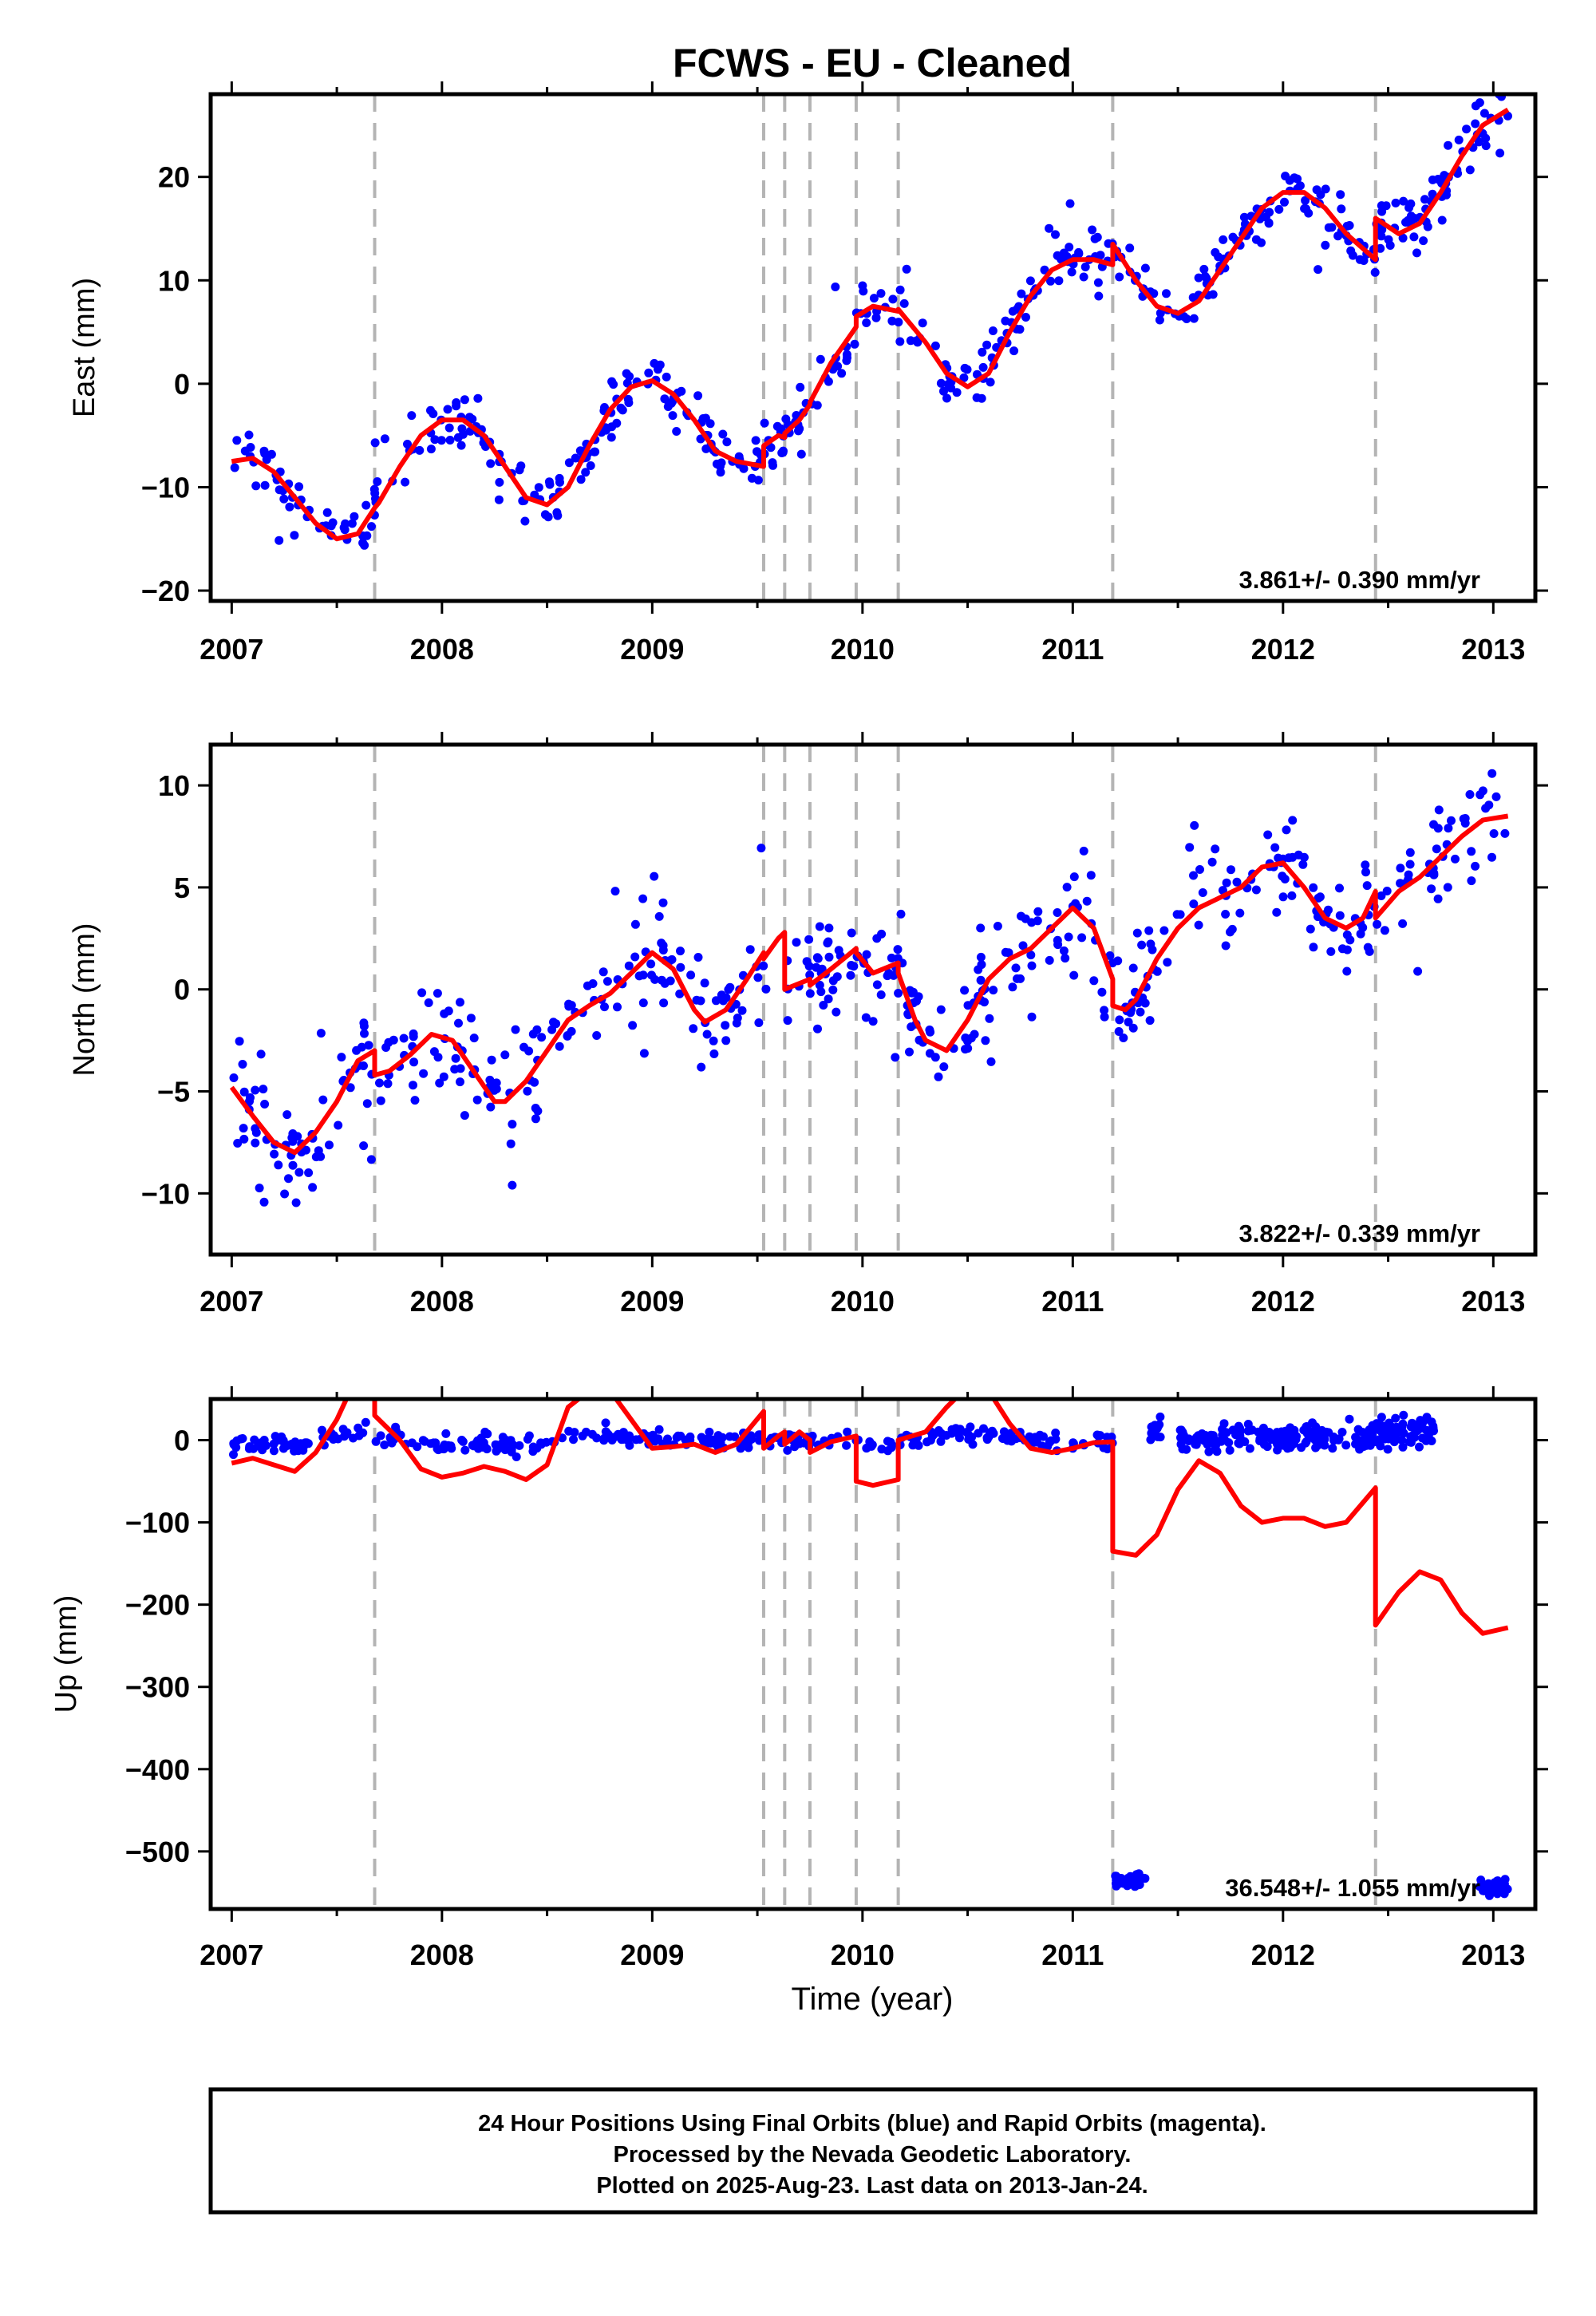 The image size is (1596, 2316). I want to click on model-line, so click(869, 984).